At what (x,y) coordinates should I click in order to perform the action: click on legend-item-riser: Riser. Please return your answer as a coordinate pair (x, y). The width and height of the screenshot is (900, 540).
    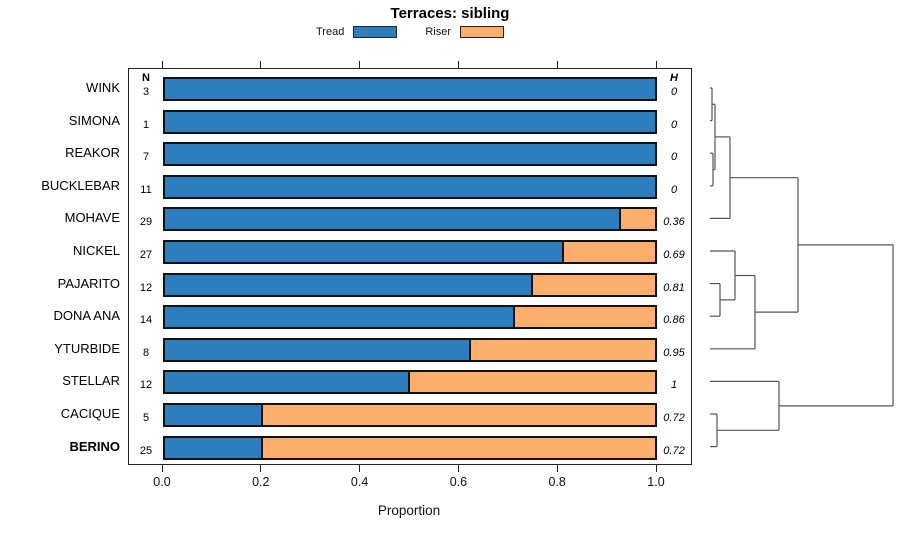
    Looking at the image, I should click on (464, 32).